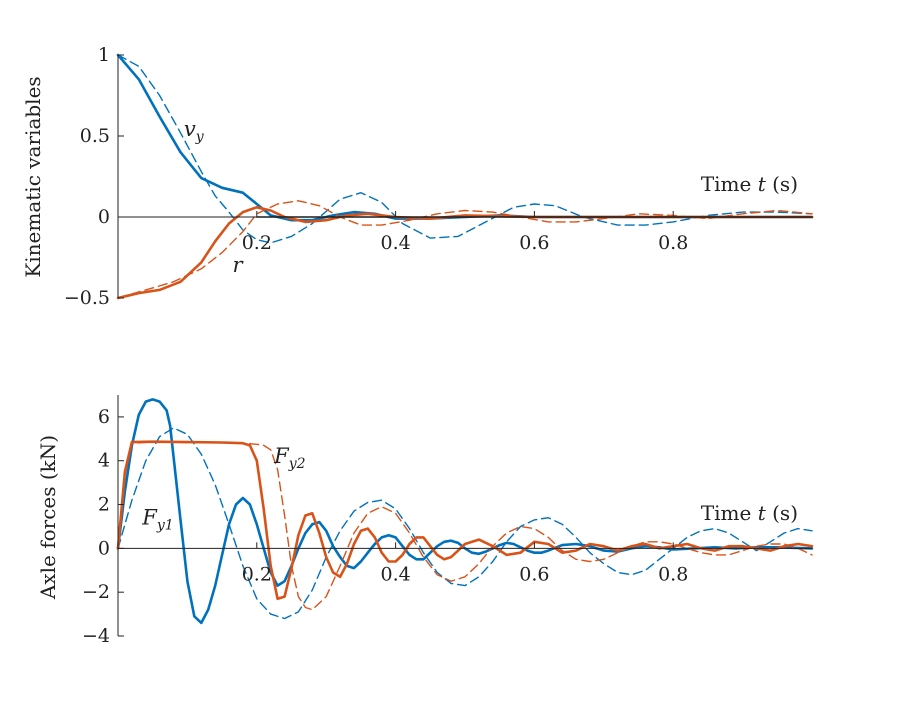 The height and width of the screenshot is (716, 897). I want to click on y-tick-label: 1, so click(104, 55).